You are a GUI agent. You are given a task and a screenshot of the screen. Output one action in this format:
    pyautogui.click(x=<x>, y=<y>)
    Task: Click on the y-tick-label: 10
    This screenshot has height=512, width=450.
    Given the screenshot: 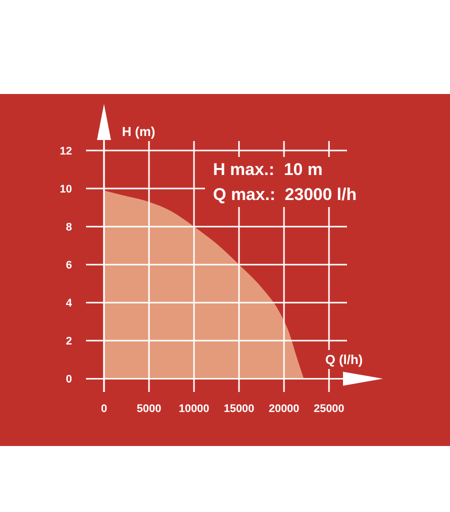 What is the action you would take?
    pyautogui.click(x=66, y=190)
    